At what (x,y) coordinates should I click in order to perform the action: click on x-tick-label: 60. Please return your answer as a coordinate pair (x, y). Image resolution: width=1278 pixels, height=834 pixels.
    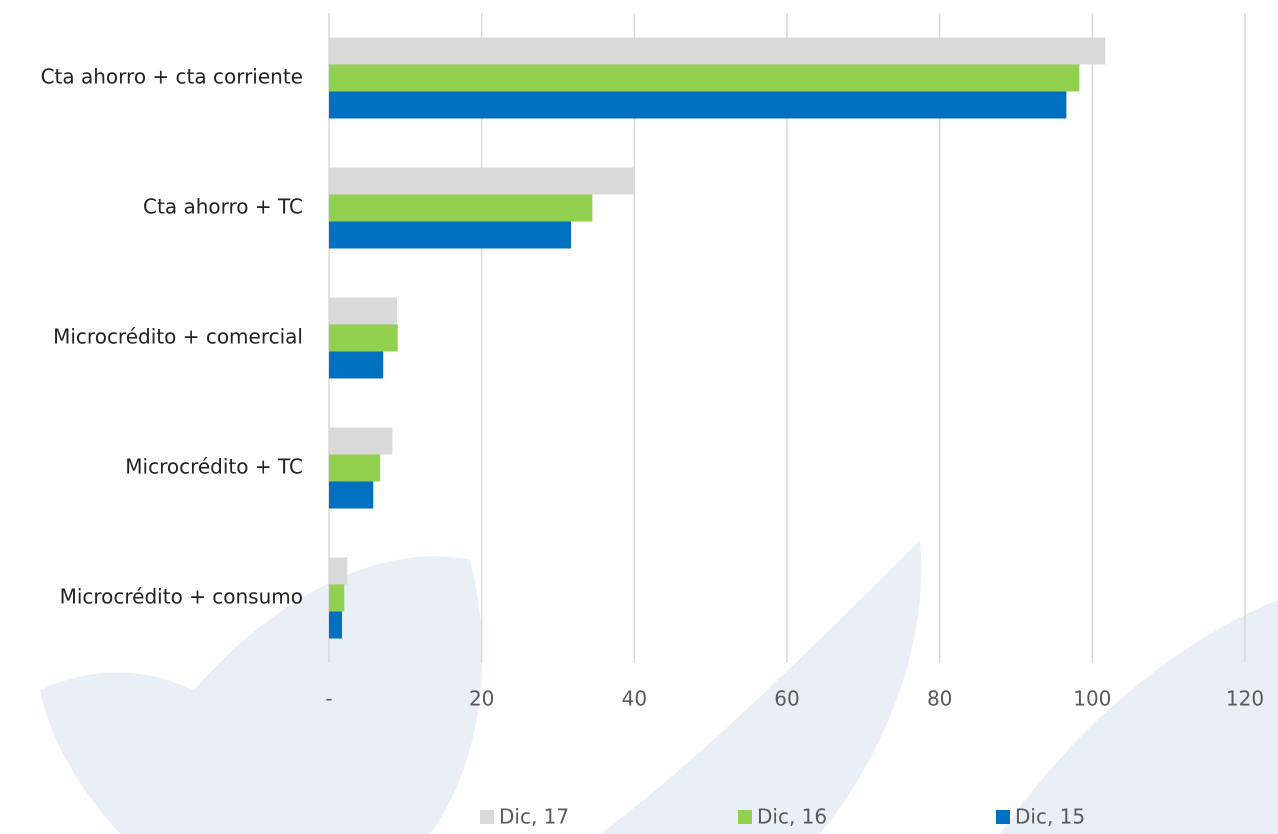
    Looking at the image, I should click on (786, 699).